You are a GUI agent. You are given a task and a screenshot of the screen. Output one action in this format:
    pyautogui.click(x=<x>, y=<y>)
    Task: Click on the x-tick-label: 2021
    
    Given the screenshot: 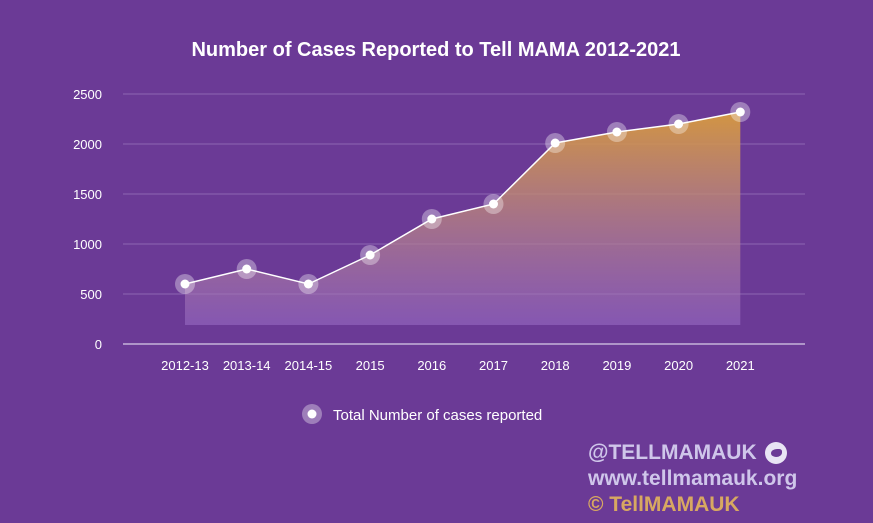 What is the action you would take?
    pyautogui.click(x=740, y=365)
    